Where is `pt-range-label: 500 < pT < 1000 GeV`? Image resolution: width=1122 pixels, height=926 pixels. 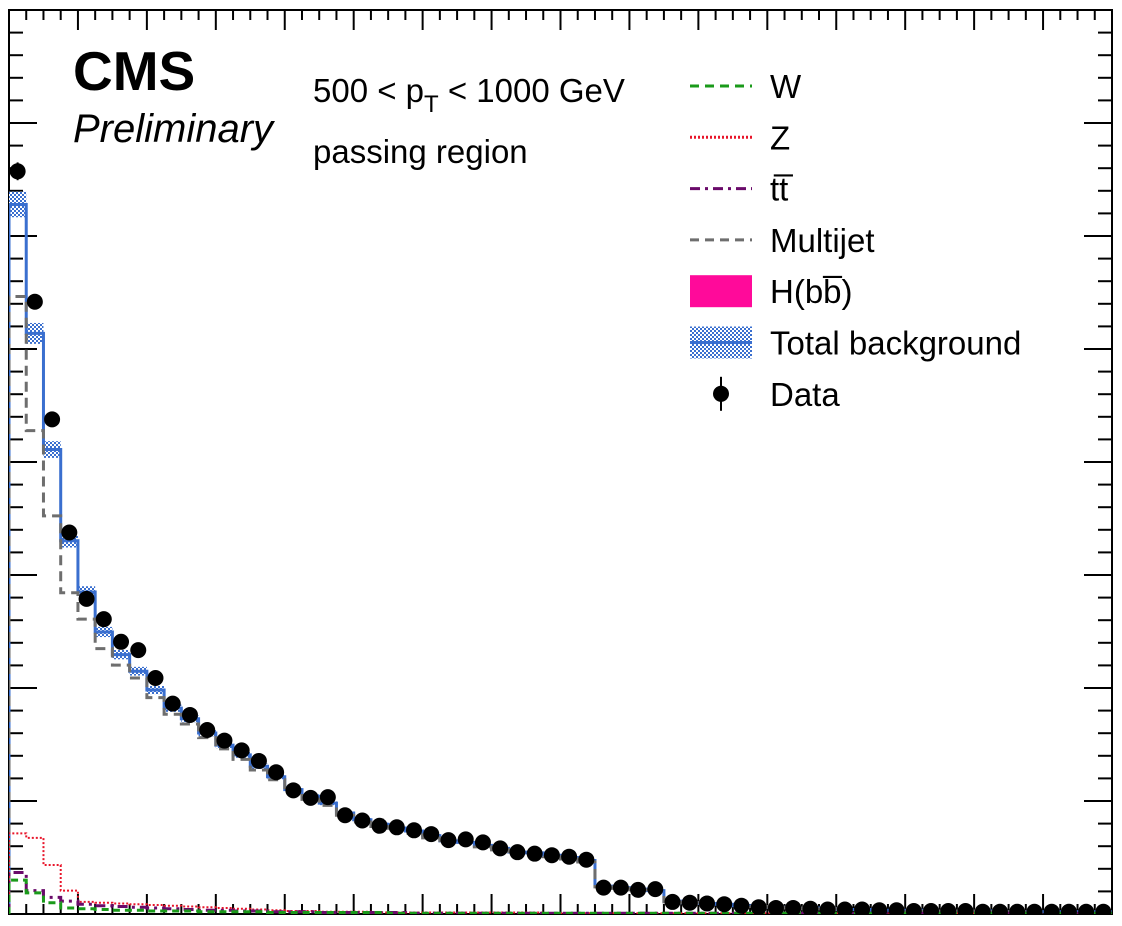
pt-range-label: 500 < pT < 1000 GeV is located at coordinates (469, 95).